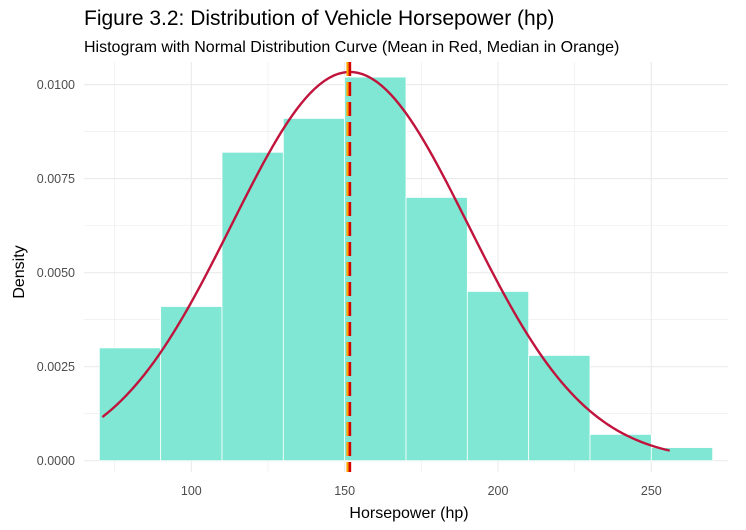  I want to click on x-axis-label: Horsepower (hp), so click(408, 513).